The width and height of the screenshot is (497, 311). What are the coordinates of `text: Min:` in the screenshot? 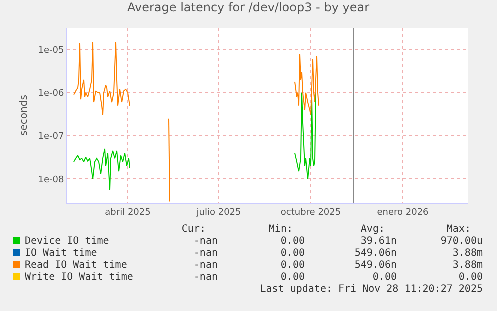 It's located at (280, 229).